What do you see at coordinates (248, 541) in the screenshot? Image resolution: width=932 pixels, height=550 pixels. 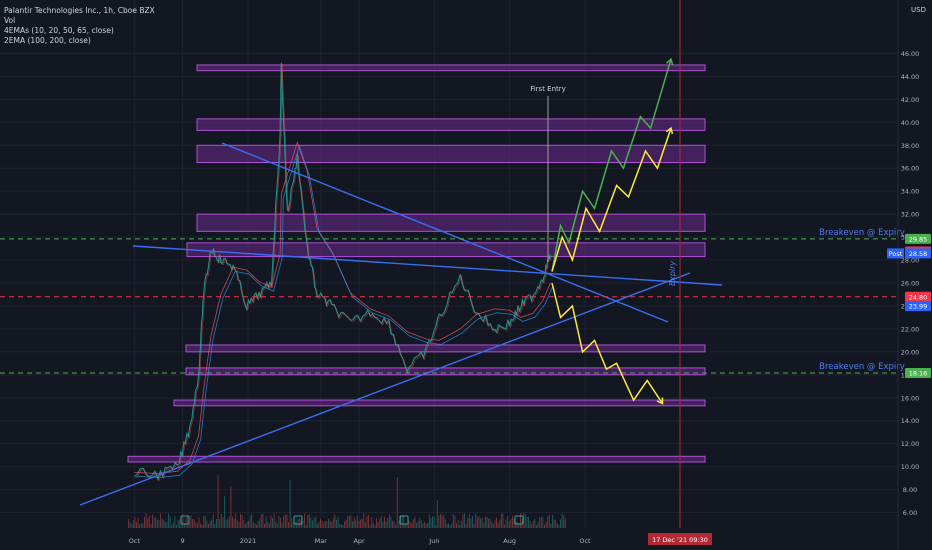 I see `x-tick-label: 2021` at bounding box center [248, 541].